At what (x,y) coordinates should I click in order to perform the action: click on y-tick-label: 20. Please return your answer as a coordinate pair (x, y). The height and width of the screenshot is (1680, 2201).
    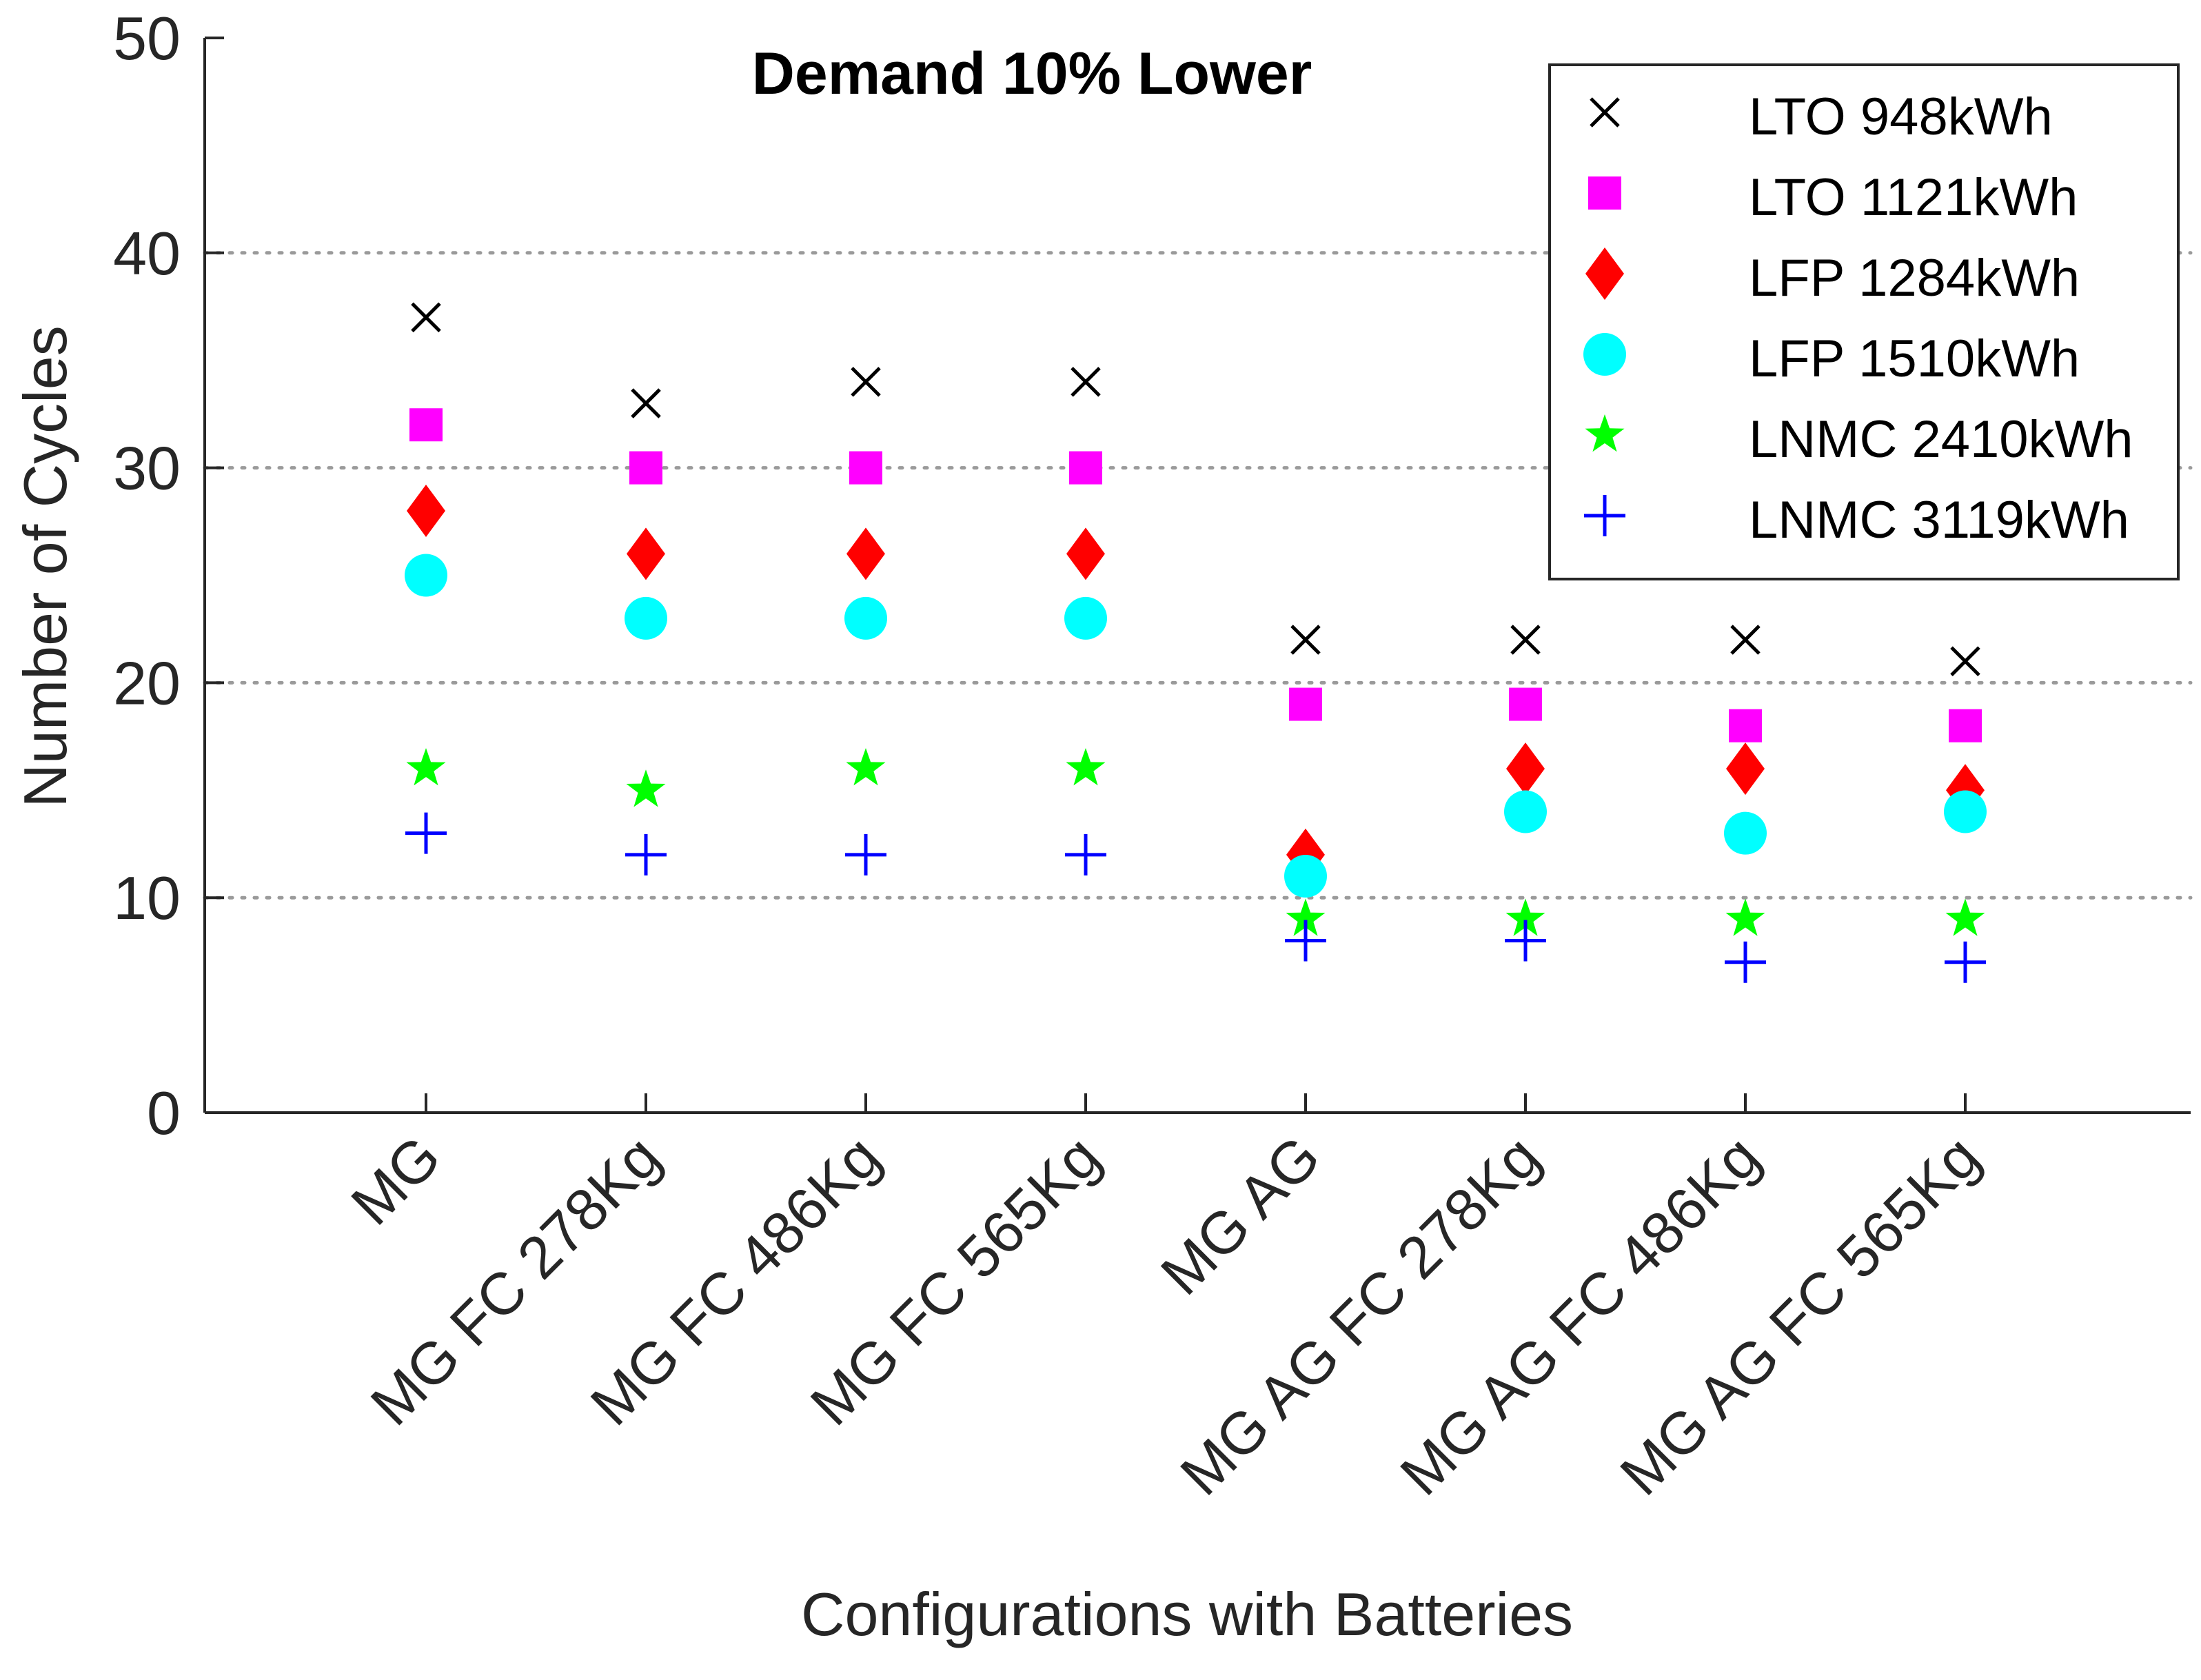
    Looking at the image, I should click on (147, 683).